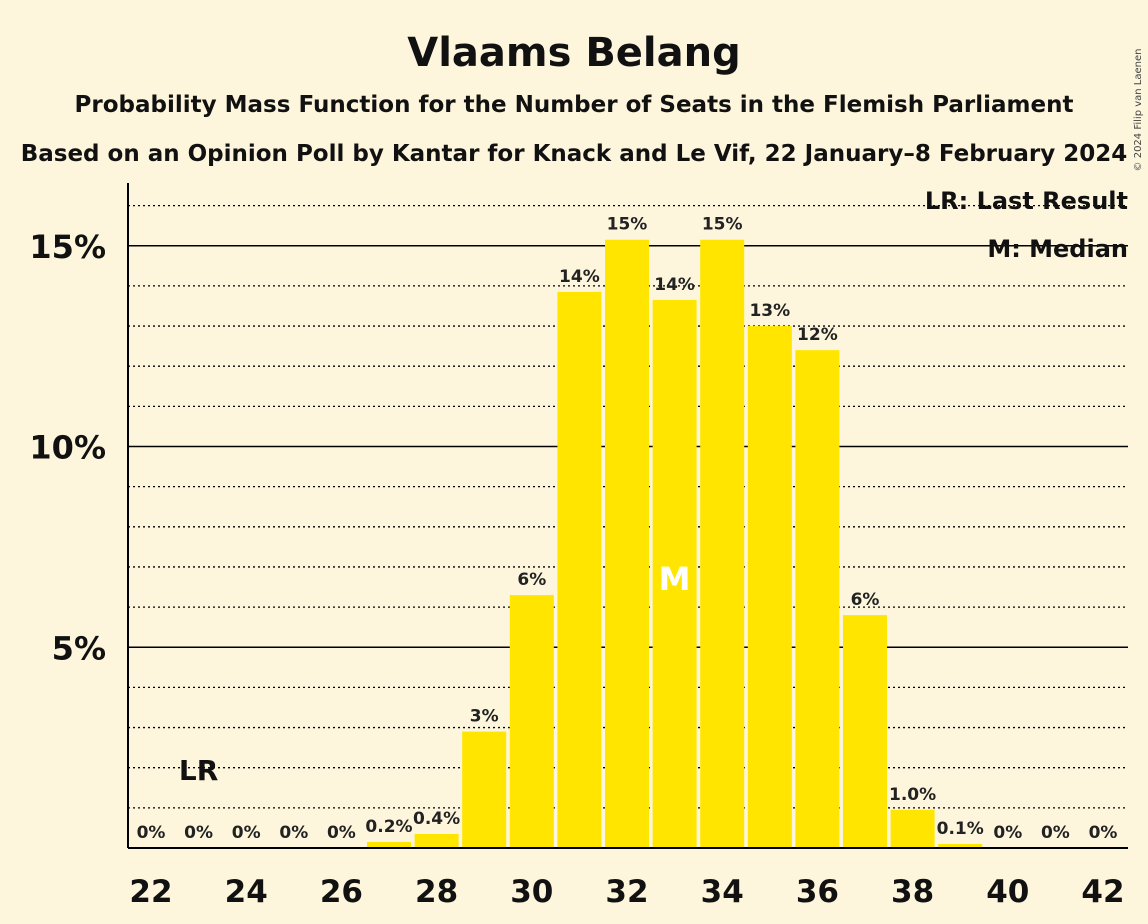 The width and height of the screenshot is (1148, 924). Describe the element at coordinates (1102, 892) in the screenshot. I see `x-tick-label: 42` at that location.